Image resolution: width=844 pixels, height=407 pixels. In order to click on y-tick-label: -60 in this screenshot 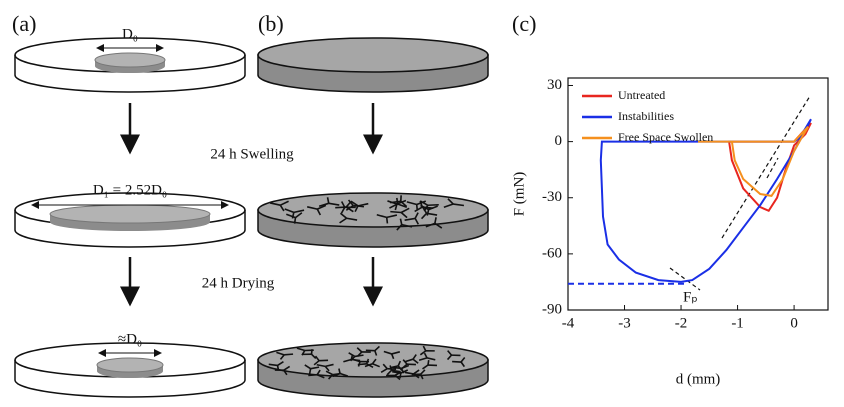, I will do `click(552, 253)`.